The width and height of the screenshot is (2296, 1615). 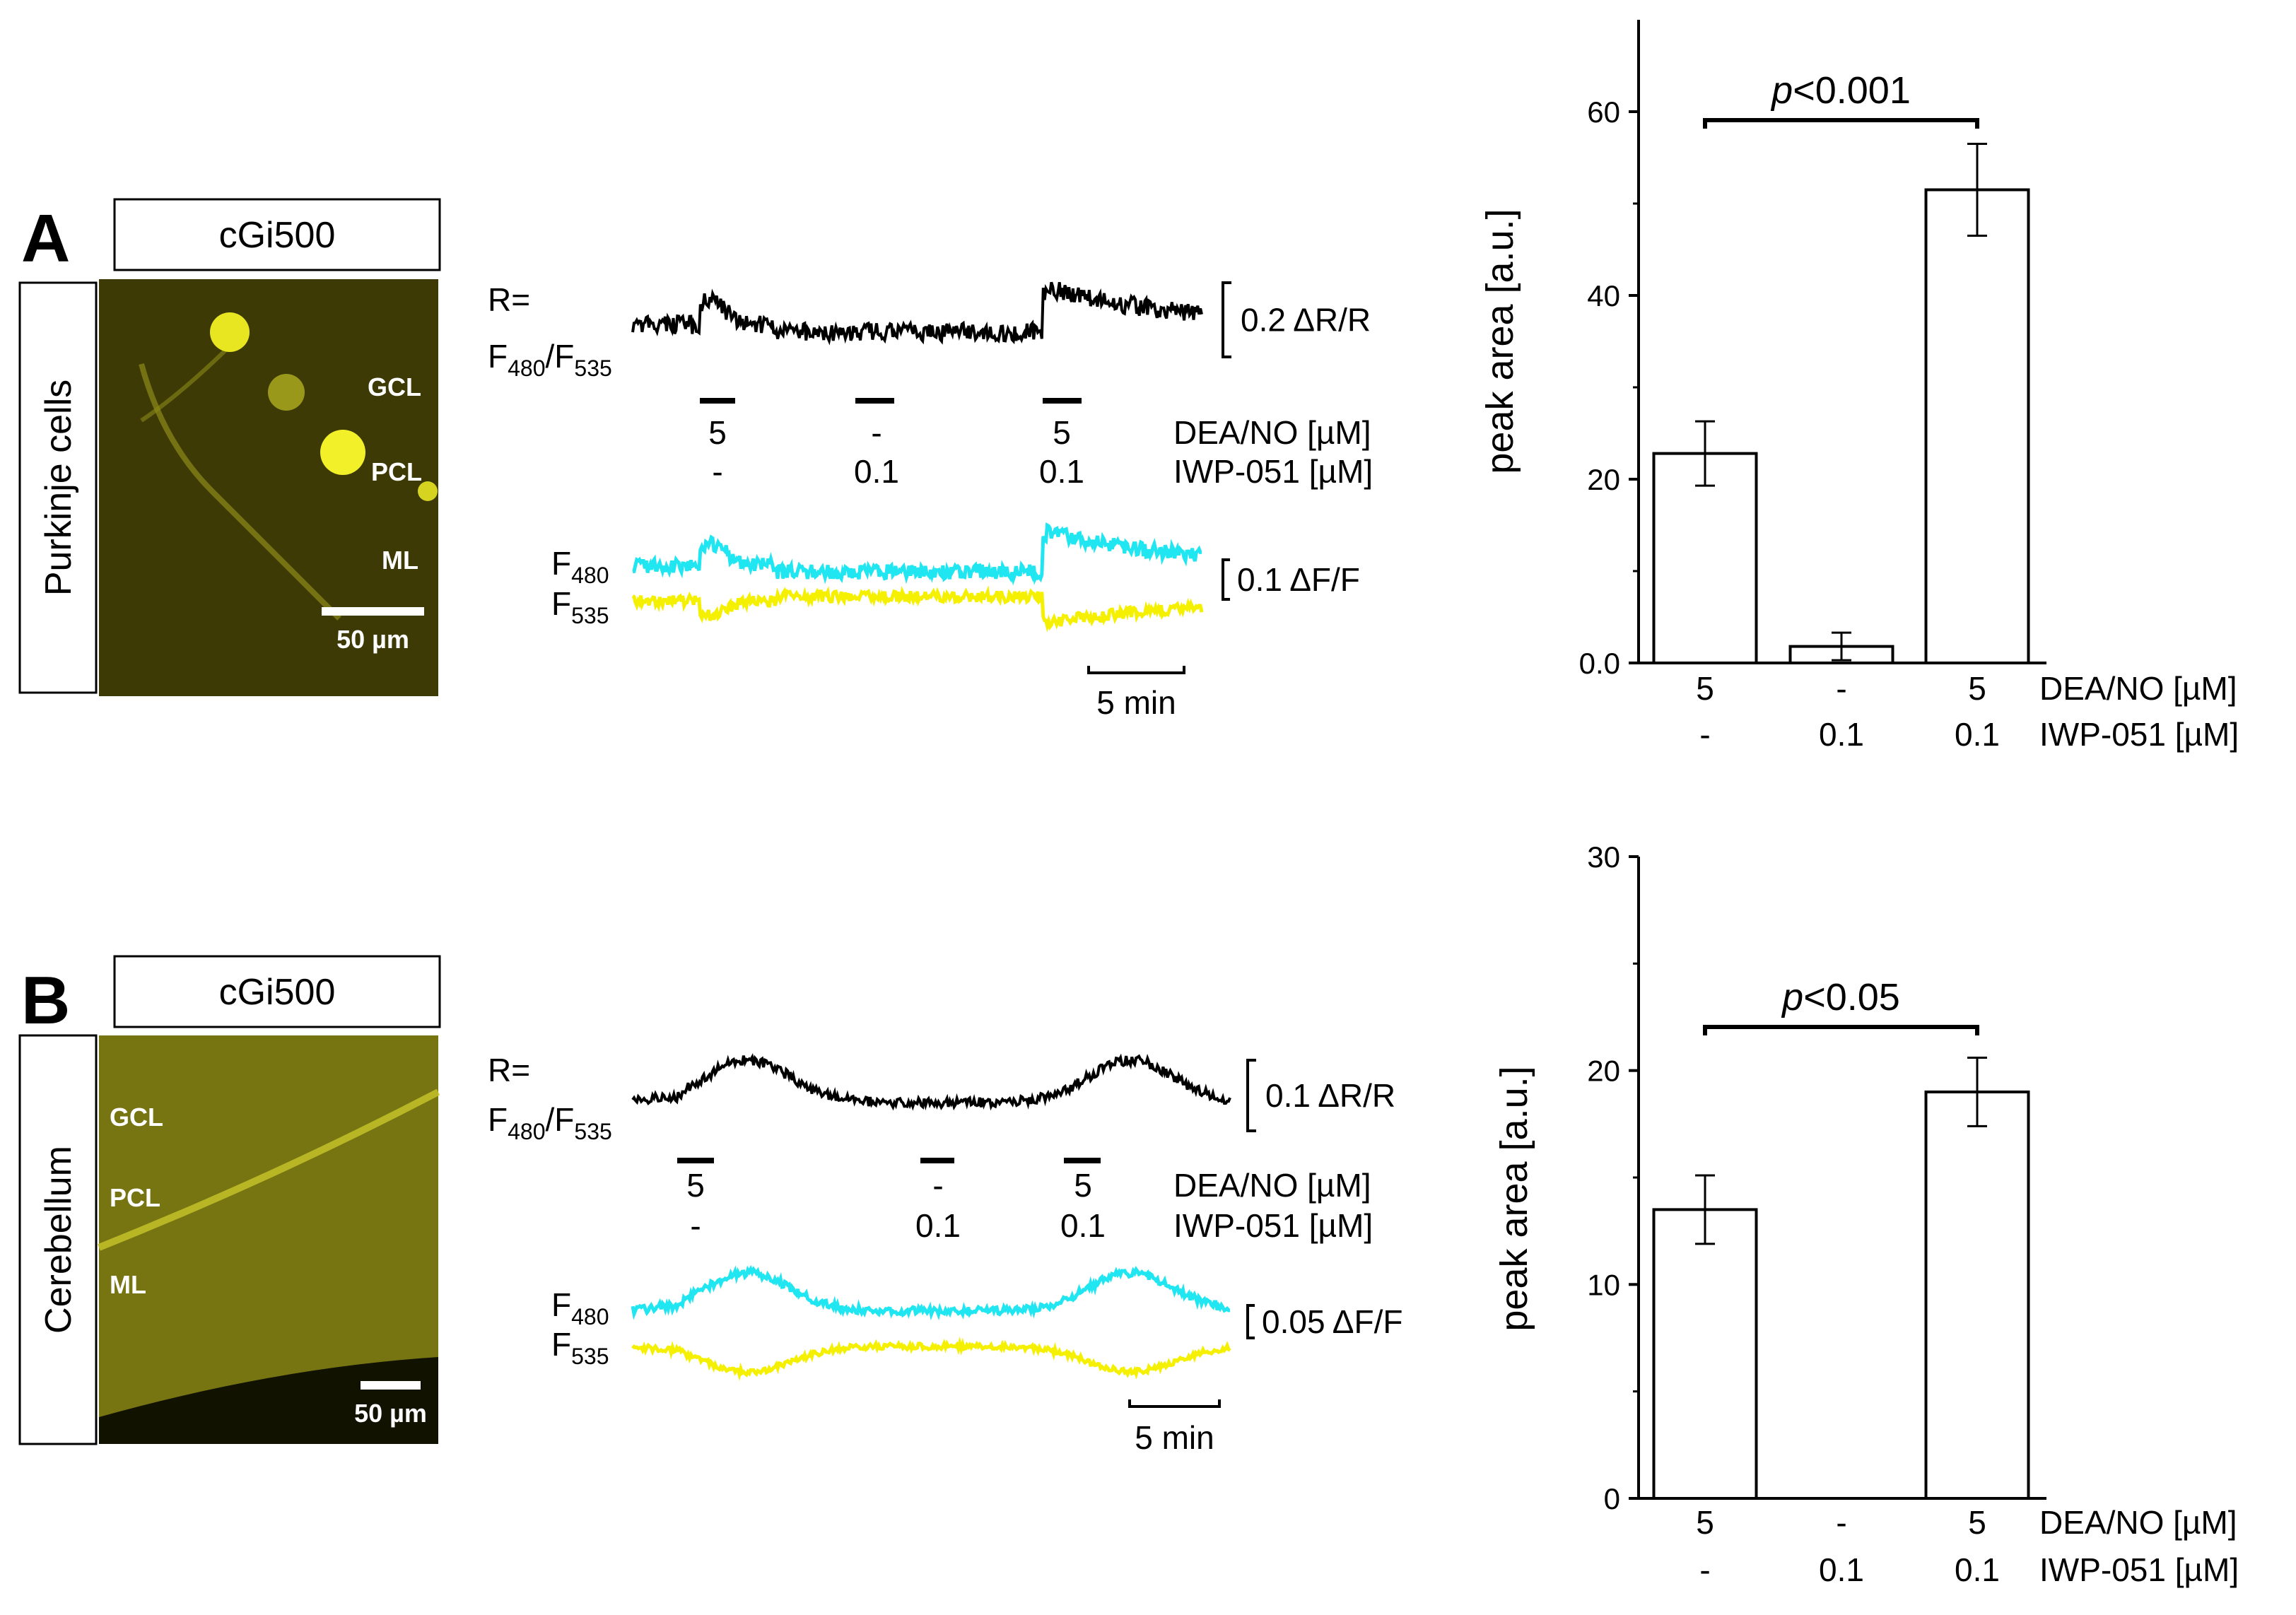 What do you see at coordinates (390, 1413) in the screenshot?
I see `scale-bar-label-b: 50 µm` at bounding box center [390, 1413].